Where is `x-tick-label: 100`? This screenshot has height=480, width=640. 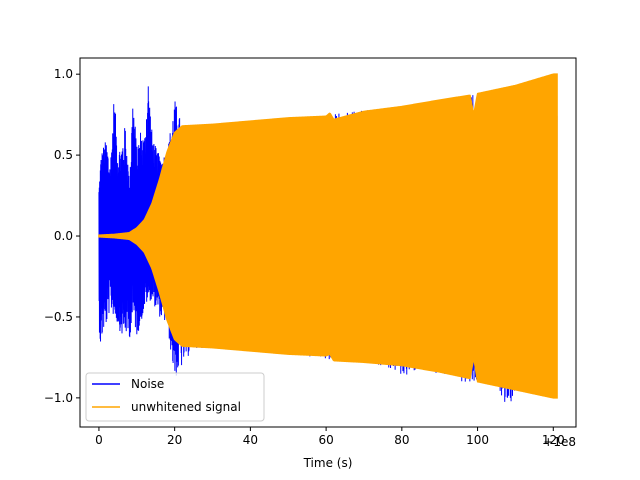
x-tick-label: 100 is located at coordinates (477, 440).